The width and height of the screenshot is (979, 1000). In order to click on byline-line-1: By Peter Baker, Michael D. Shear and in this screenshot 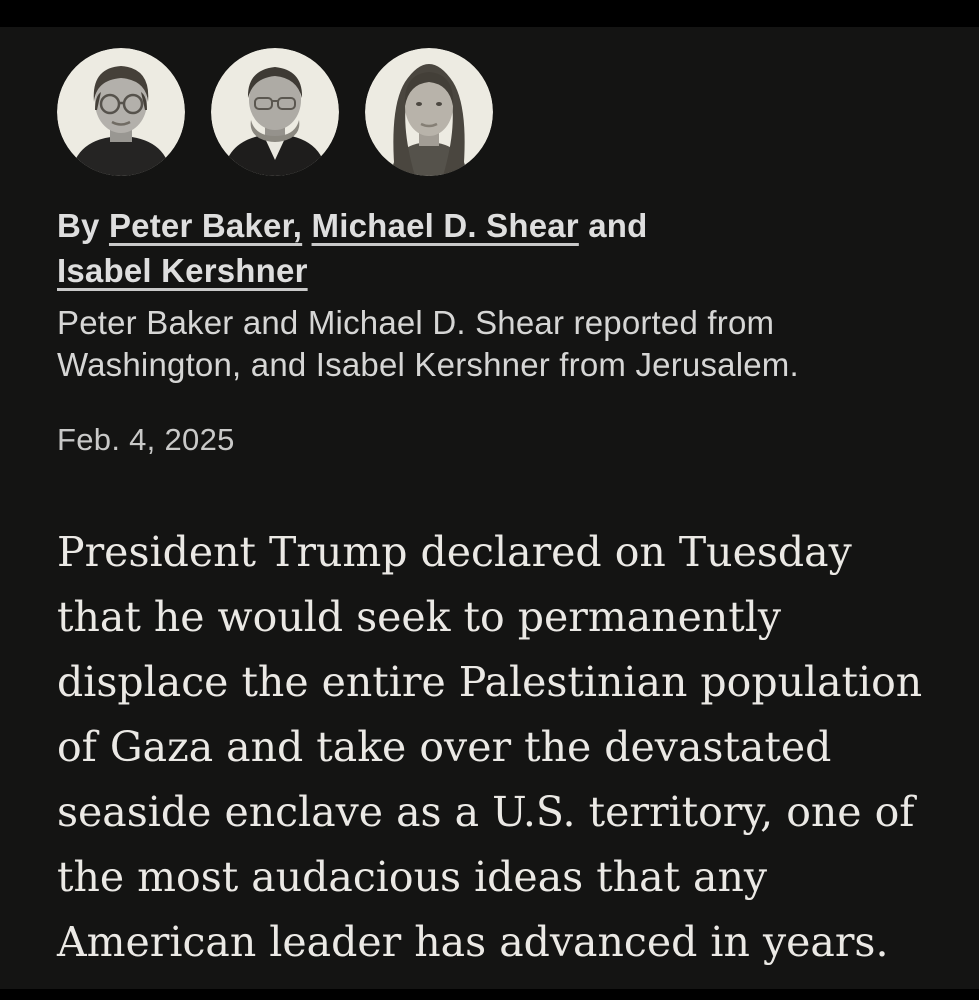, I will do `click(498, 225)`.